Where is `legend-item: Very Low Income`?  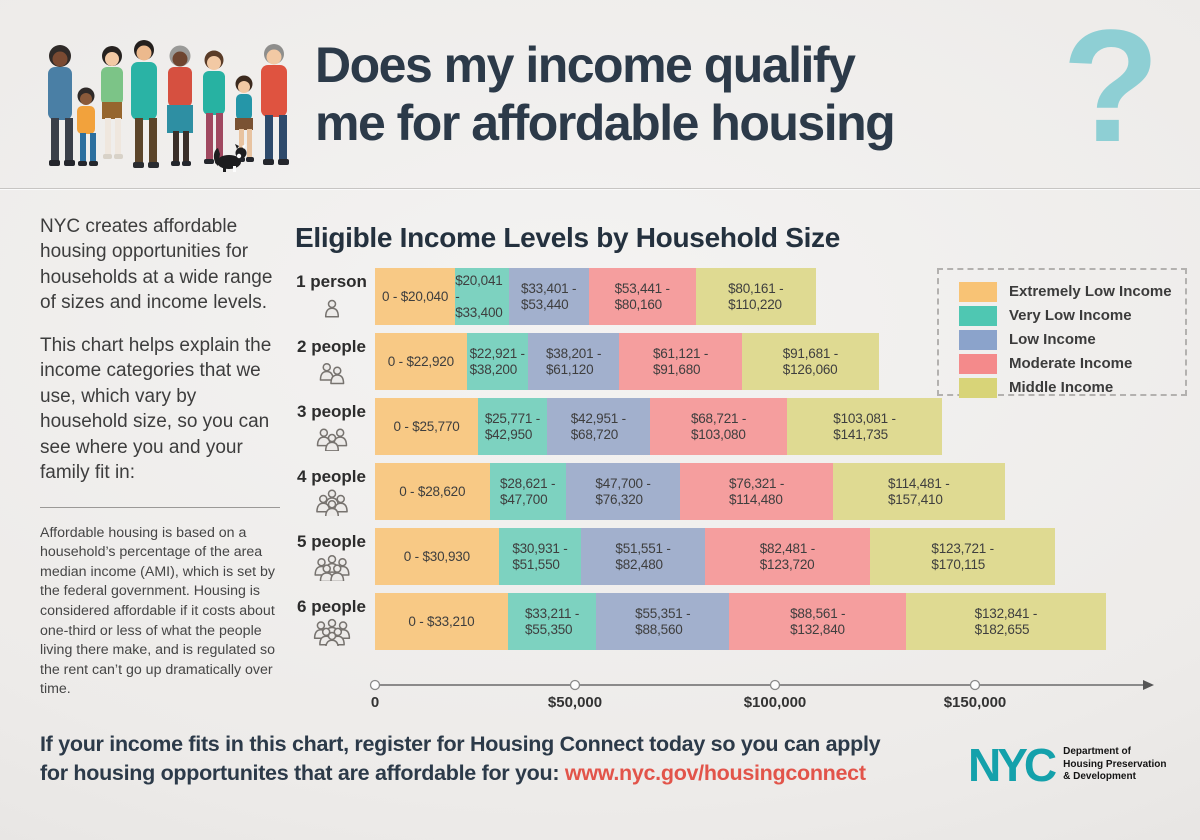
legend-item: Very Low Income is located at coordinates (1072, 315).